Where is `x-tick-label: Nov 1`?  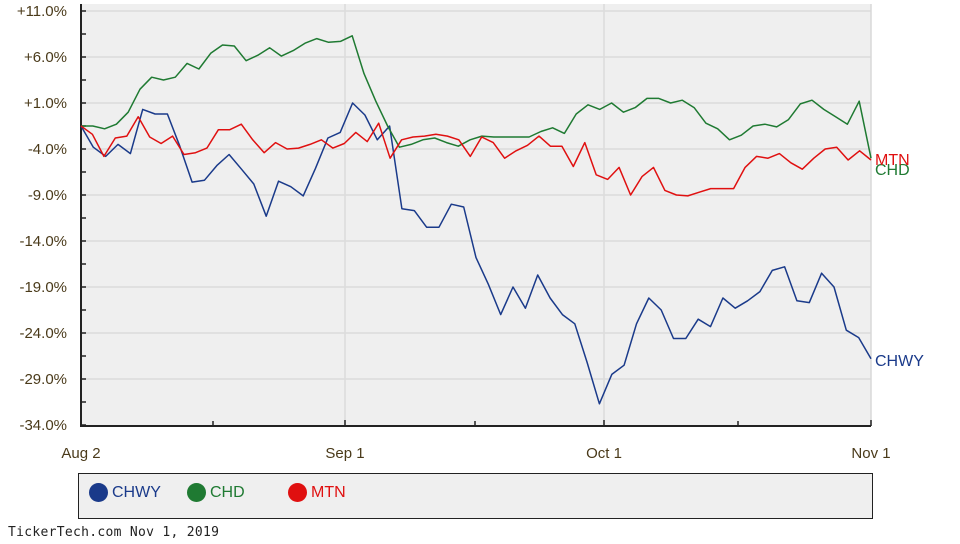 x-tick-label: Nov 1 is located at coordinates (870, 453).